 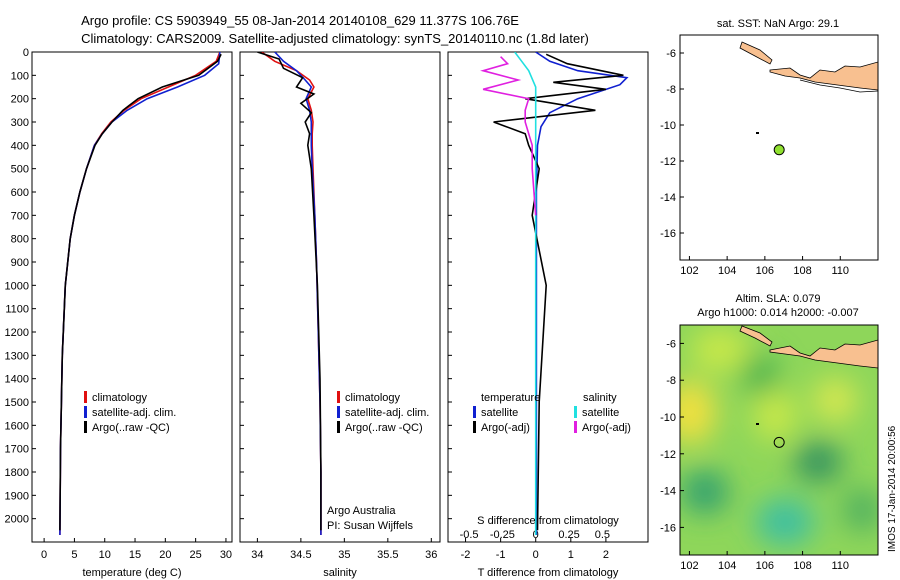 I want to click on depth-tick-label: 200, so click(x=20, y=100).